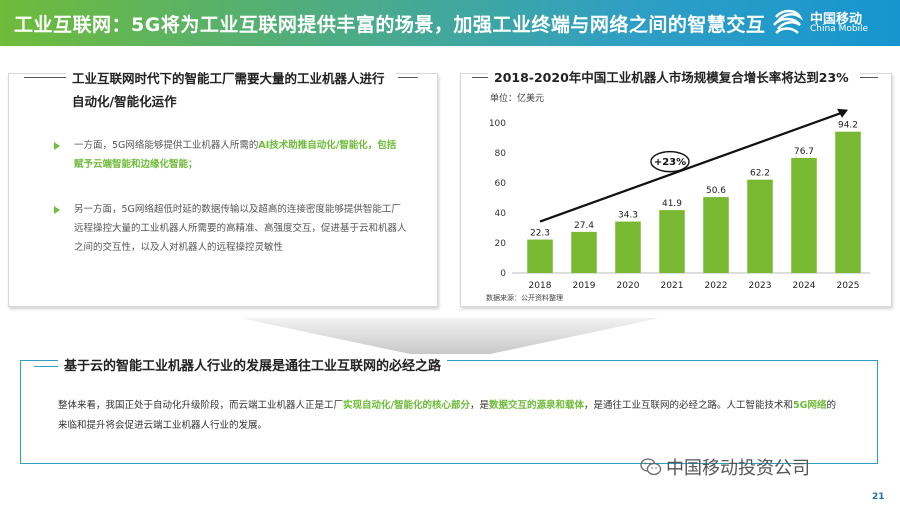 Image resolution: width=900 pixels, height=506 pixels. What do you see at coordinates (839, 29) in the screenshot?
I see `logo-text-en: China Mobile` at bounding box center [839, 29].